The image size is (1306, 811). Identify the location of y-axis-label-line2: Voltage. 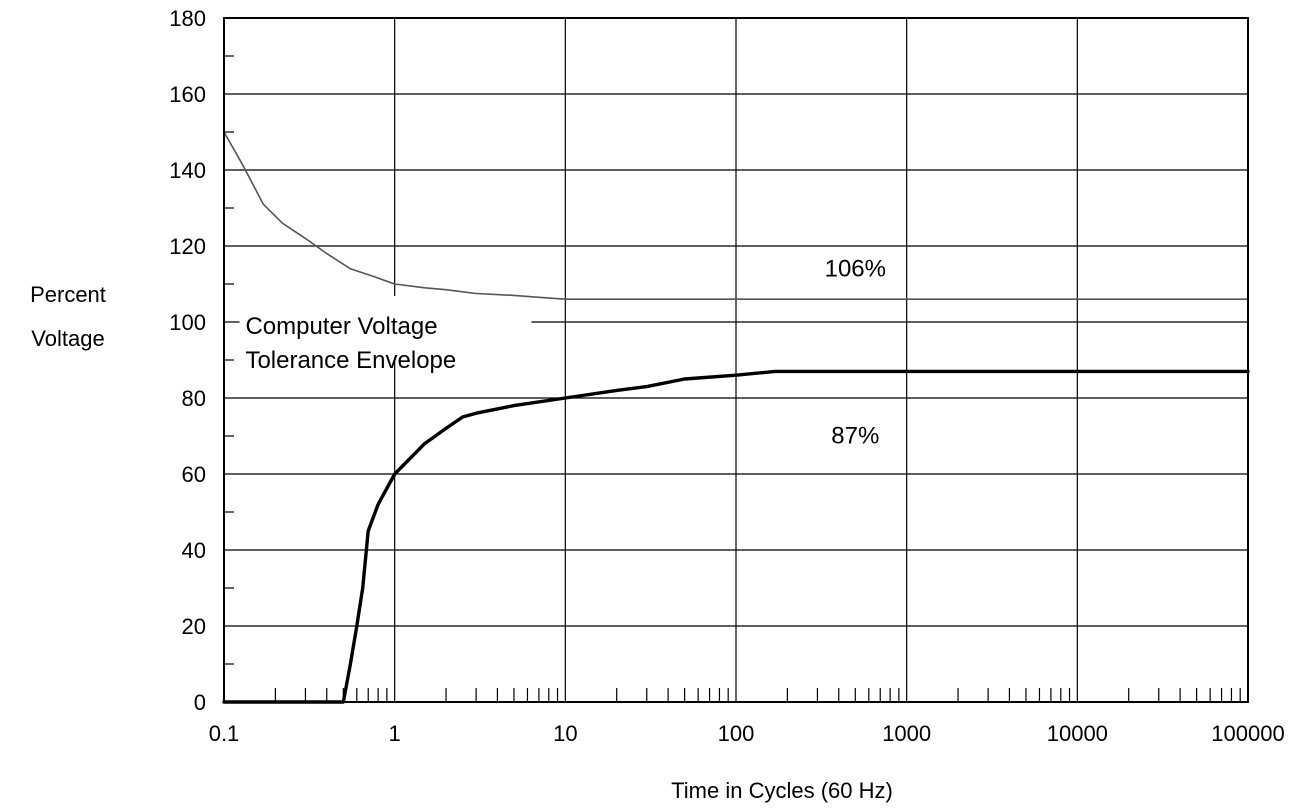
(67, 338).